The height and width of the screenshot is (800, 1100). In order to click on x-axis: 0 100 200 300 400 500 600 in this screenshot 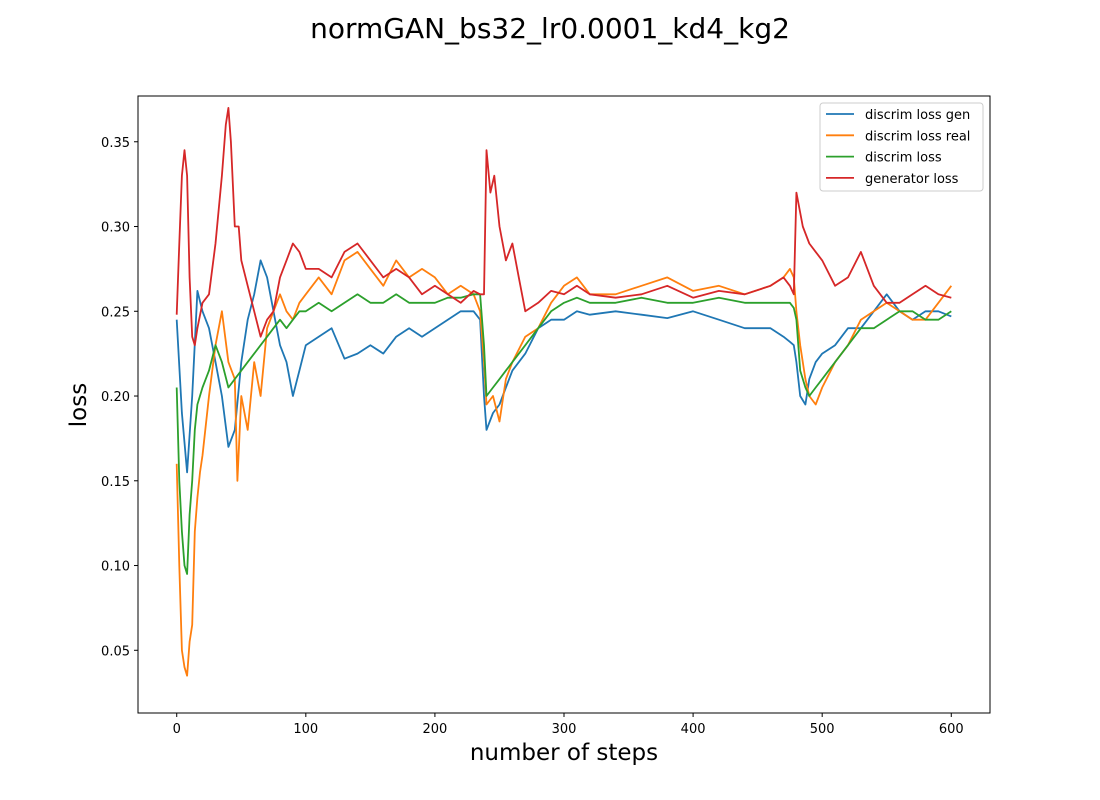, I will do `click(568, 725)`.